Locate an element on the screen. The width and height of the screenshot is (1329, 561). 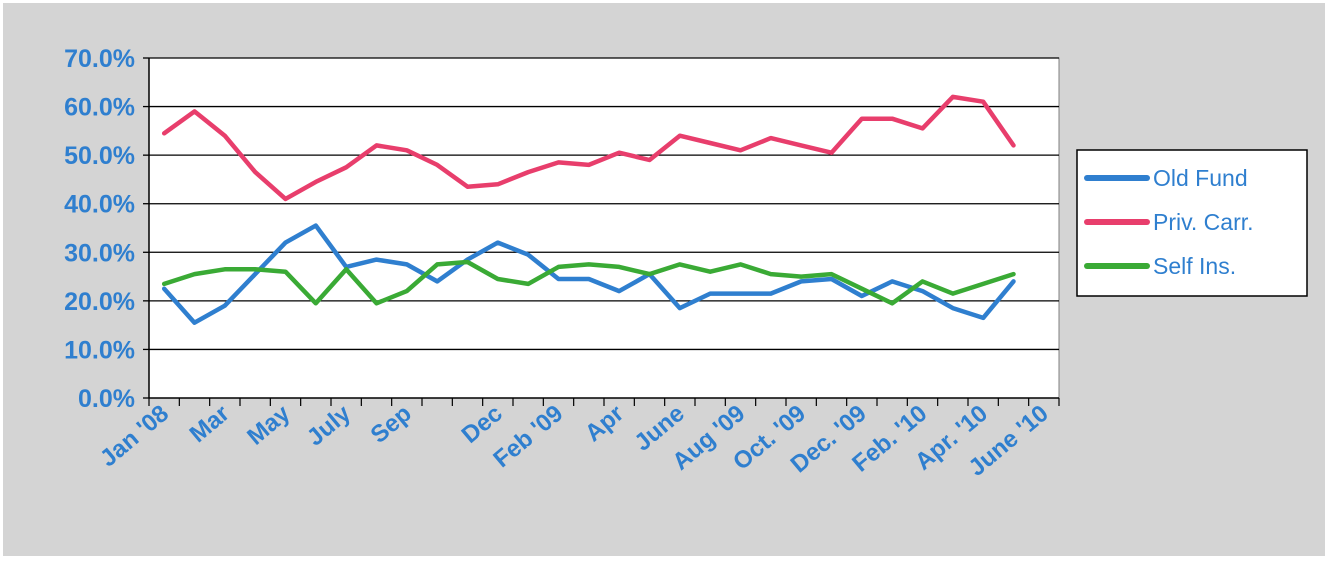
y-tick-label: 10.0% is located at coordinates (99, 350).